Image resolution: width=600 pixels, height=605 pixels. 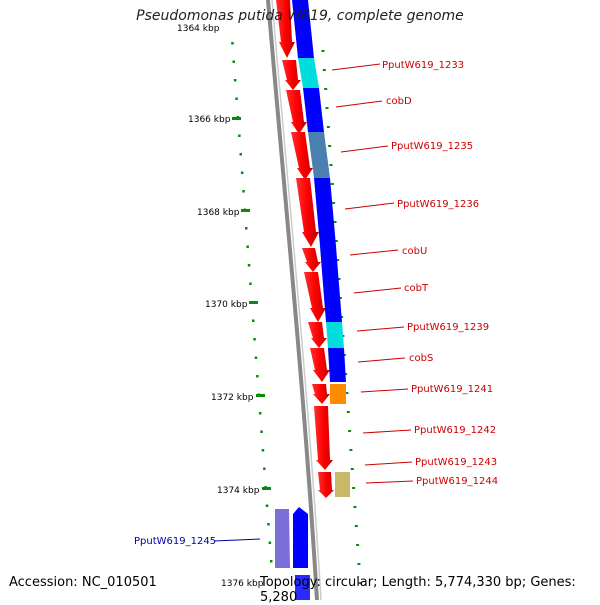 I want to click on gene-label-cobT: cobT, so click(x=416, y=288).